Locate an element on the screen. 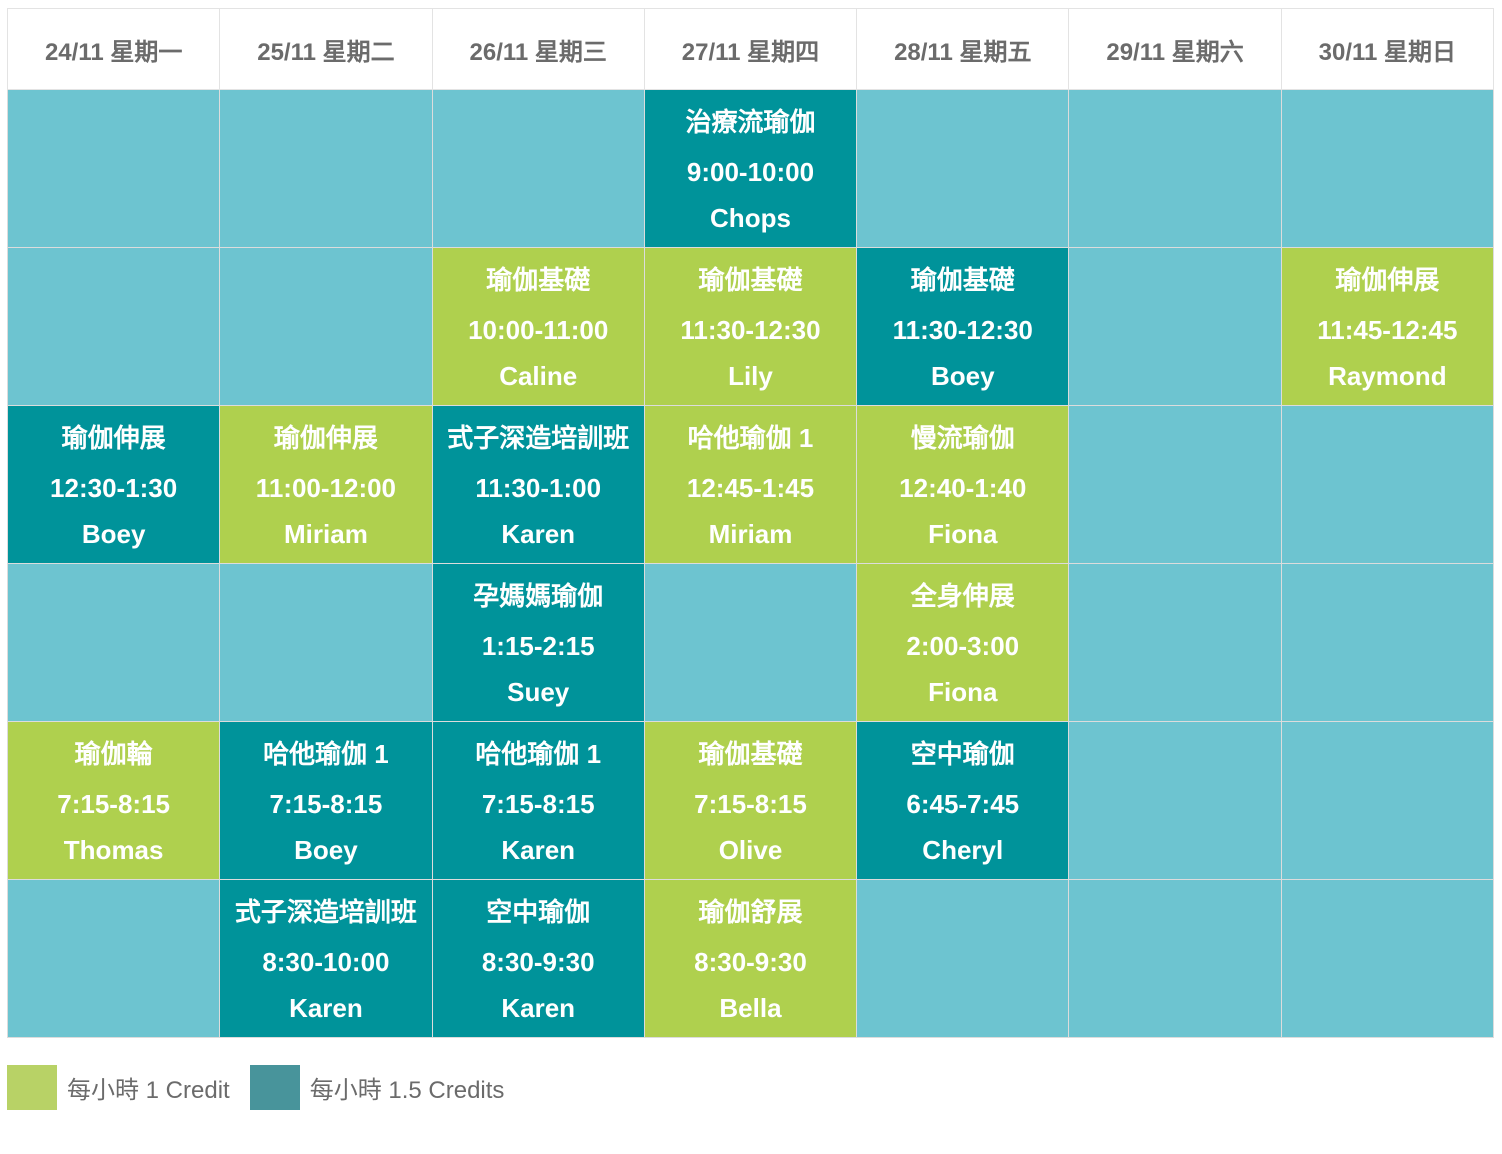 This screenshot has width=1502, height=1154. class-teacher: Caline is located at coordinates (538, 376).